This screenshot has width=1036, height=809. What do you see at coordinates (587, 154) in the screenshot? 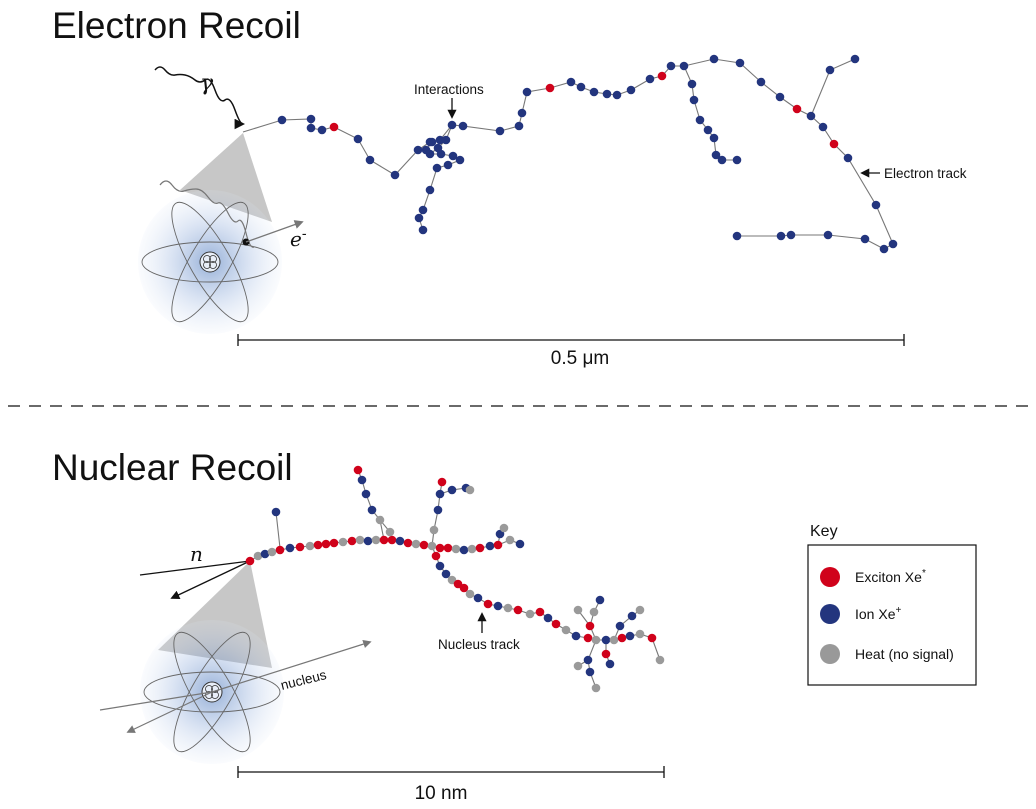
I see `electron-track-dots` at bounding box center [587, 154].